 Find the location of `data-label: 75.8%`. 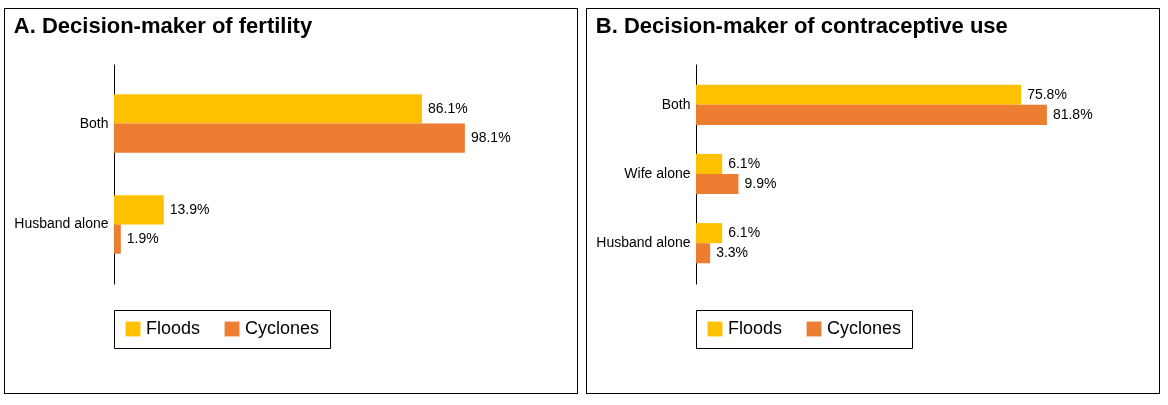

data-label: 75.8% is located at coordinates (1047, 93).